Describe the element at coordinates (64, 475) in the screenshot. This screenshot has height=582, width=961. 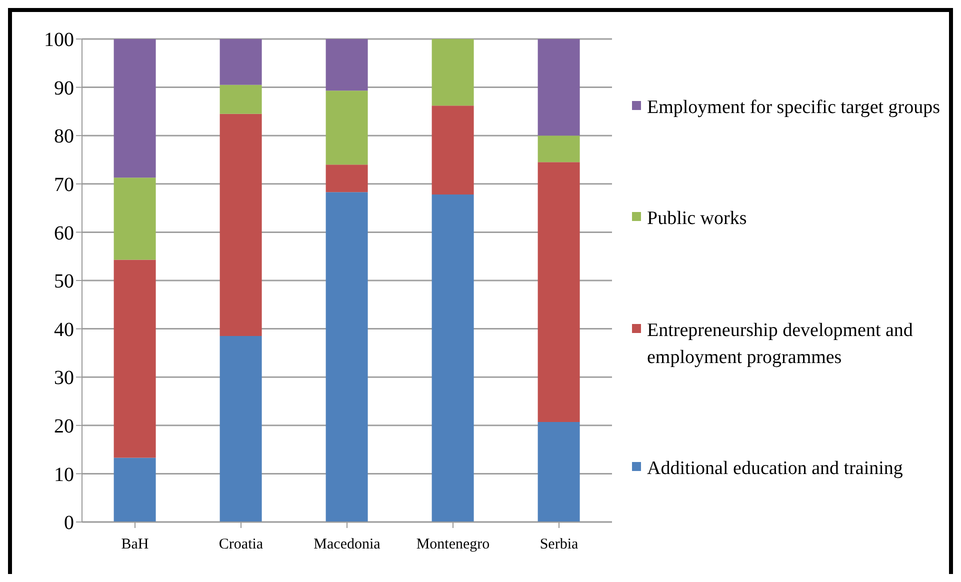
I see `y-tick-label: 10` at that location.